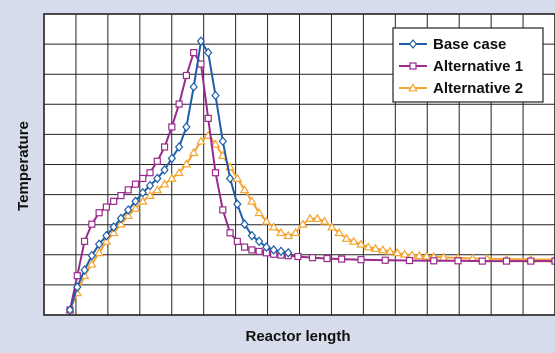  What do you see at coordinates (478, 88) in the screenshot?
I see `legend-label: Alternative 2` at bounding box center [478, 88].